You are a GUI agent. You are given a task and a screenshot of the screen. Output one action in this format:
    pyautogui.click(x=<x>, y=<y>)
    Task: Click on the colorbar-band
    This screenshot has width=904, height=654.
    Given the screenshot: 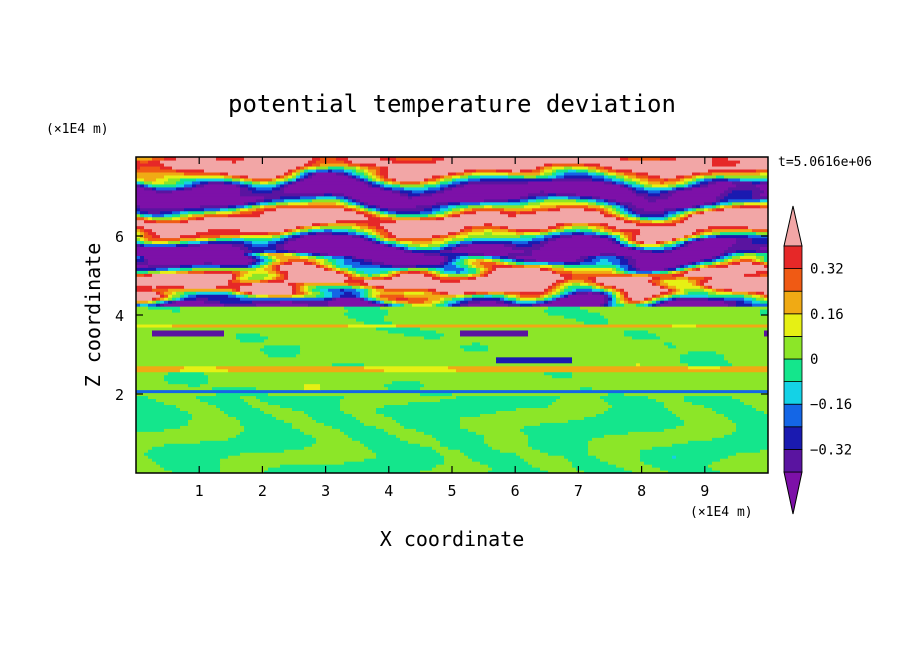 What is the action you would take?
    pyautogui.click(x=793, y=393)
    